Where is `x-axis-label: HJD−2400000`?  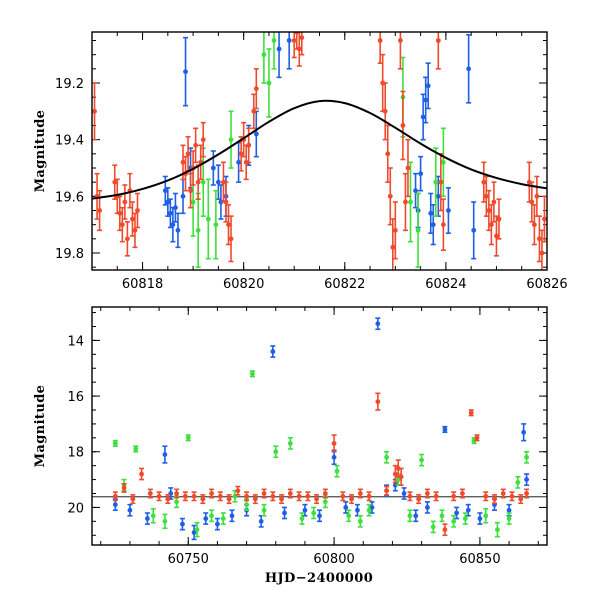
x-axis-label: HJD−2400000 is located at coordinates (319, 578).